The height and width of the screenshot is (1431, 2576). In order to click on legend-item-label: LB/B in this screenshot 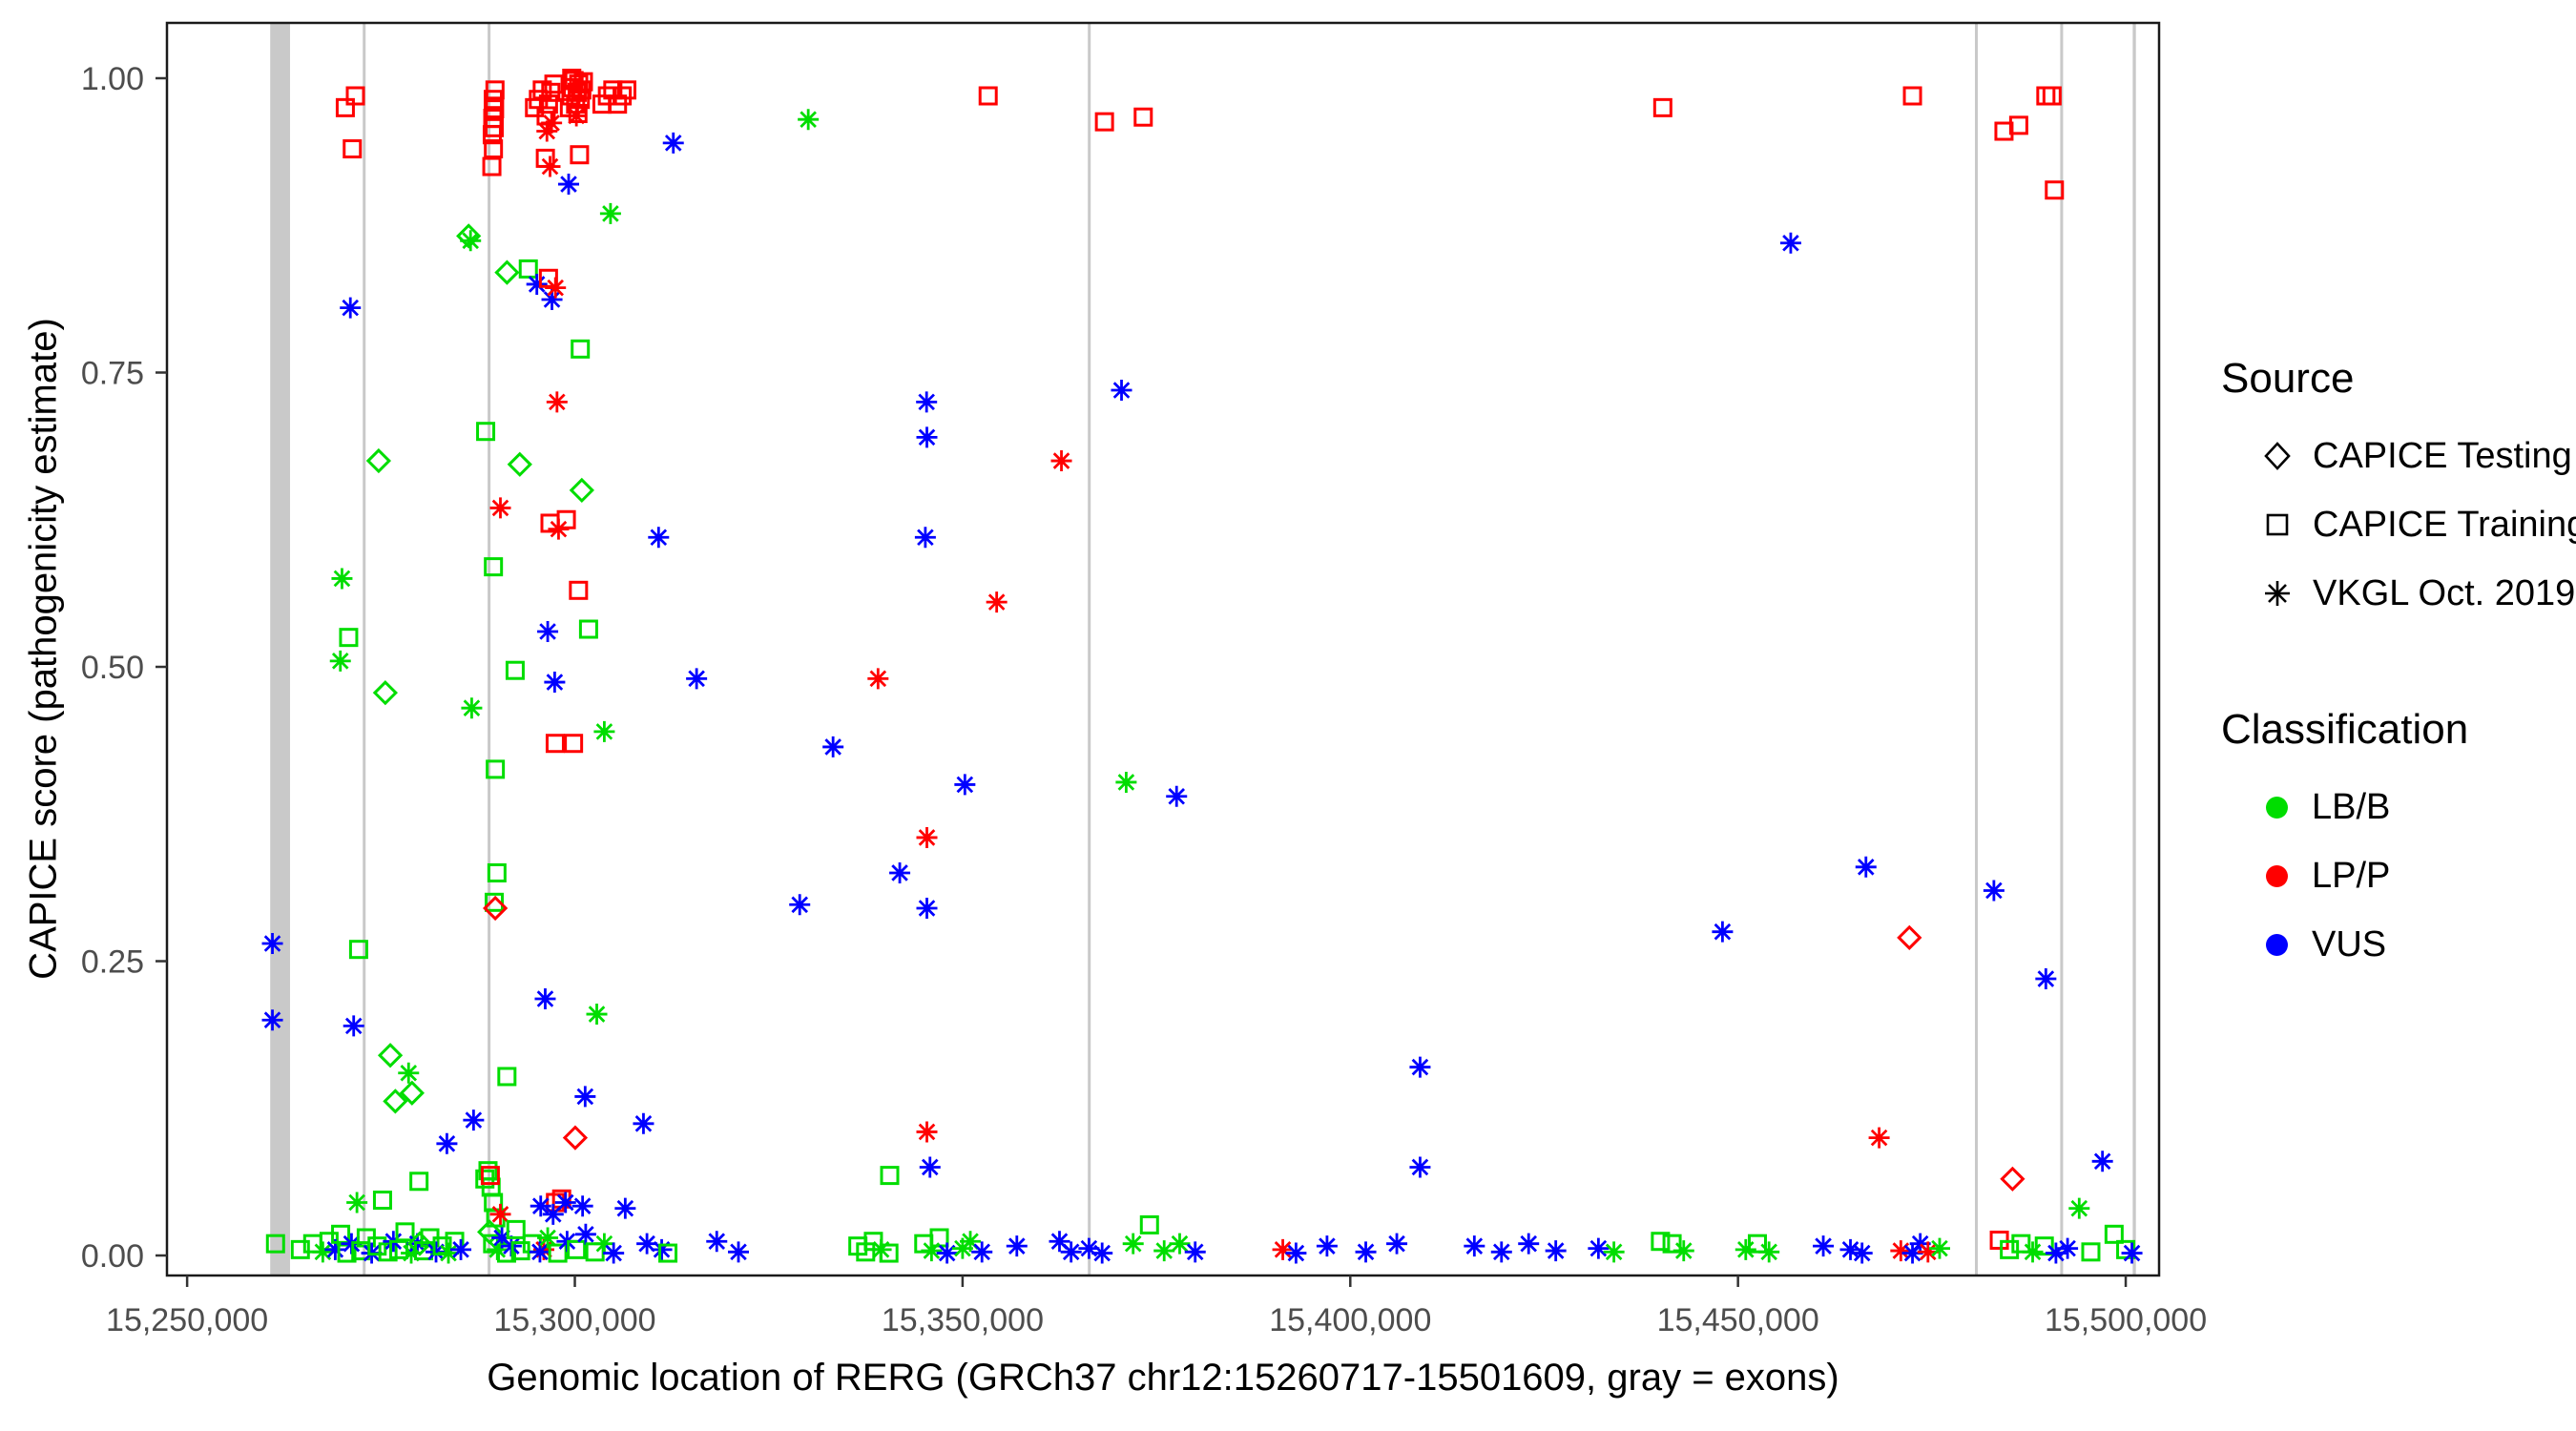, I will do `click(2351, 807)`.